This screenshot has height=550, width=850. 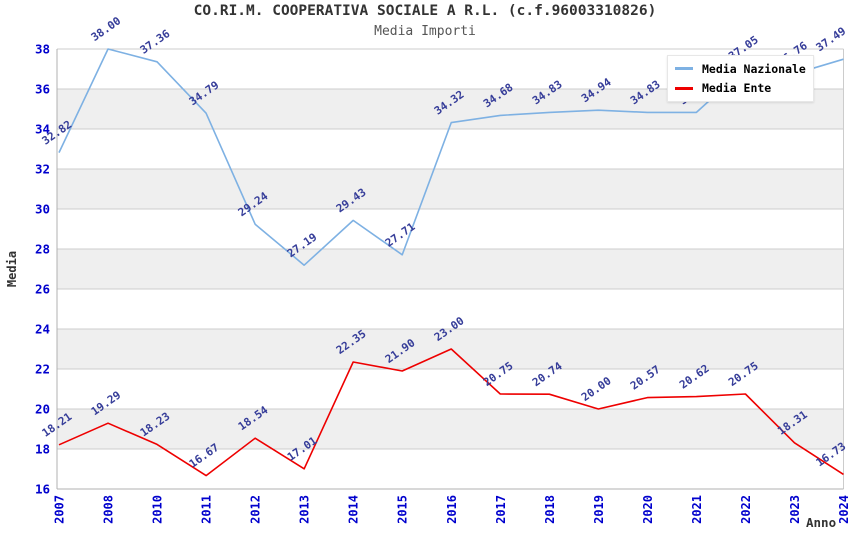 What do you see at coordinates (42, 489) in the screenshot?
I see `y-tick-label: 16` at bounding box center [42, 489].